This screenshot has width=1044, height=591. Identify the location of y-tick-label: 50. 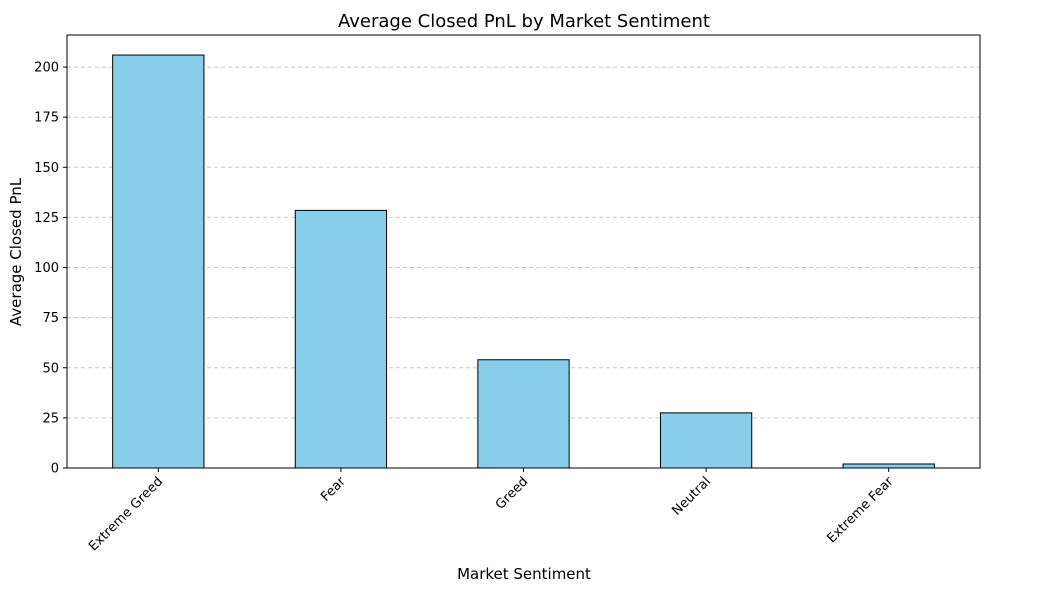
(50, 368).